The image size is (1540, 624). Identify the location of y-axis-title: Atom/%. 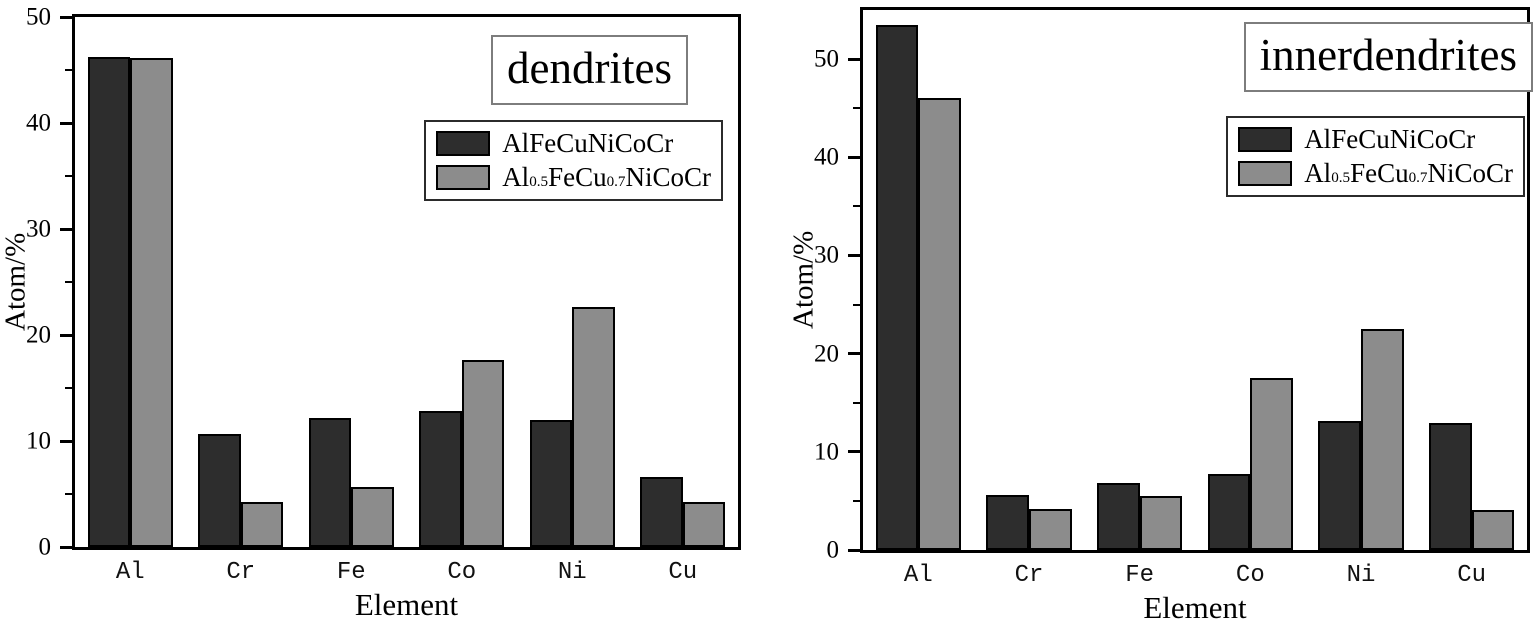
(16, 282).